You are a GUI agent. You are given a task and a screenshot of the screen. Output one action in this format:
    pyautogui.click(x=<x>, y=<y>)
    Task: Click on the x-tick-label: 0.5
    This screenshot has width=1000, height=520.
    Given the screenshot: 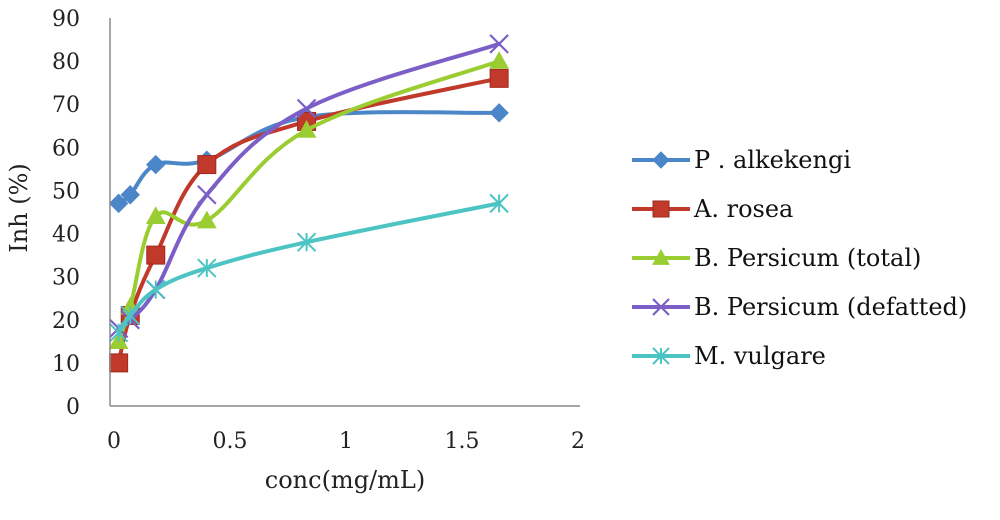 What is the action you would take?
    pyautogui.click(x=230, y=441)
    